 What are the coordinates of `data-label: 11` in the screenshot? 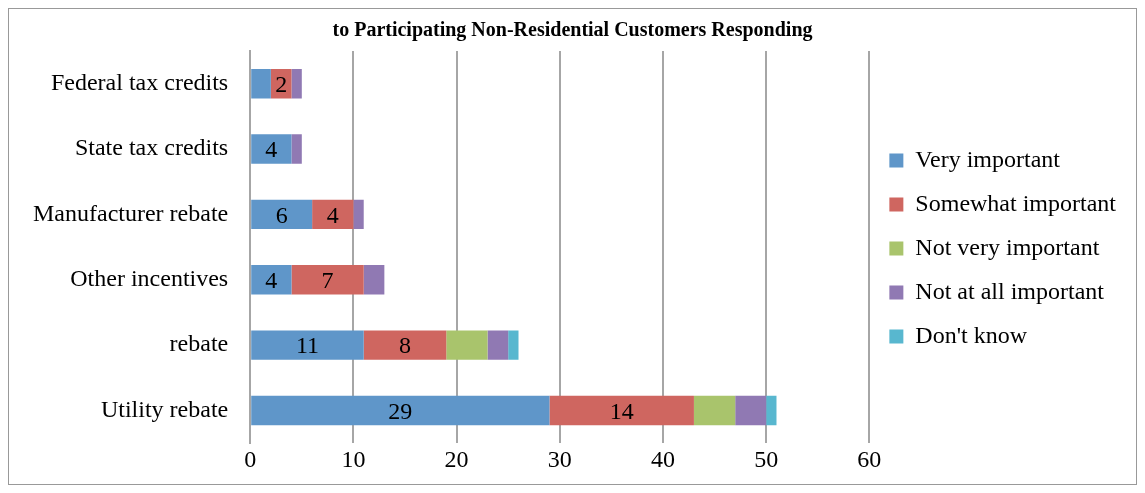 It's located at (307, 345).